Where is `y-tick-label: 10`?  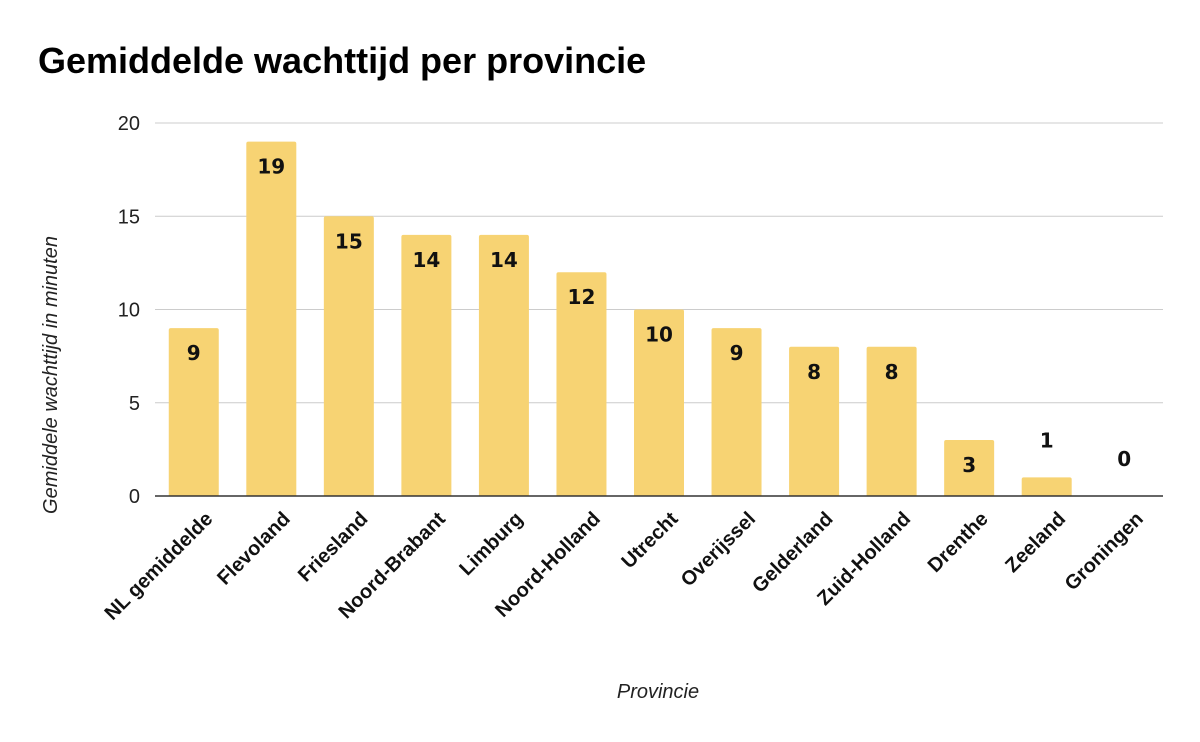
y-tick-label: 10 is located at coordinates (129, 311).